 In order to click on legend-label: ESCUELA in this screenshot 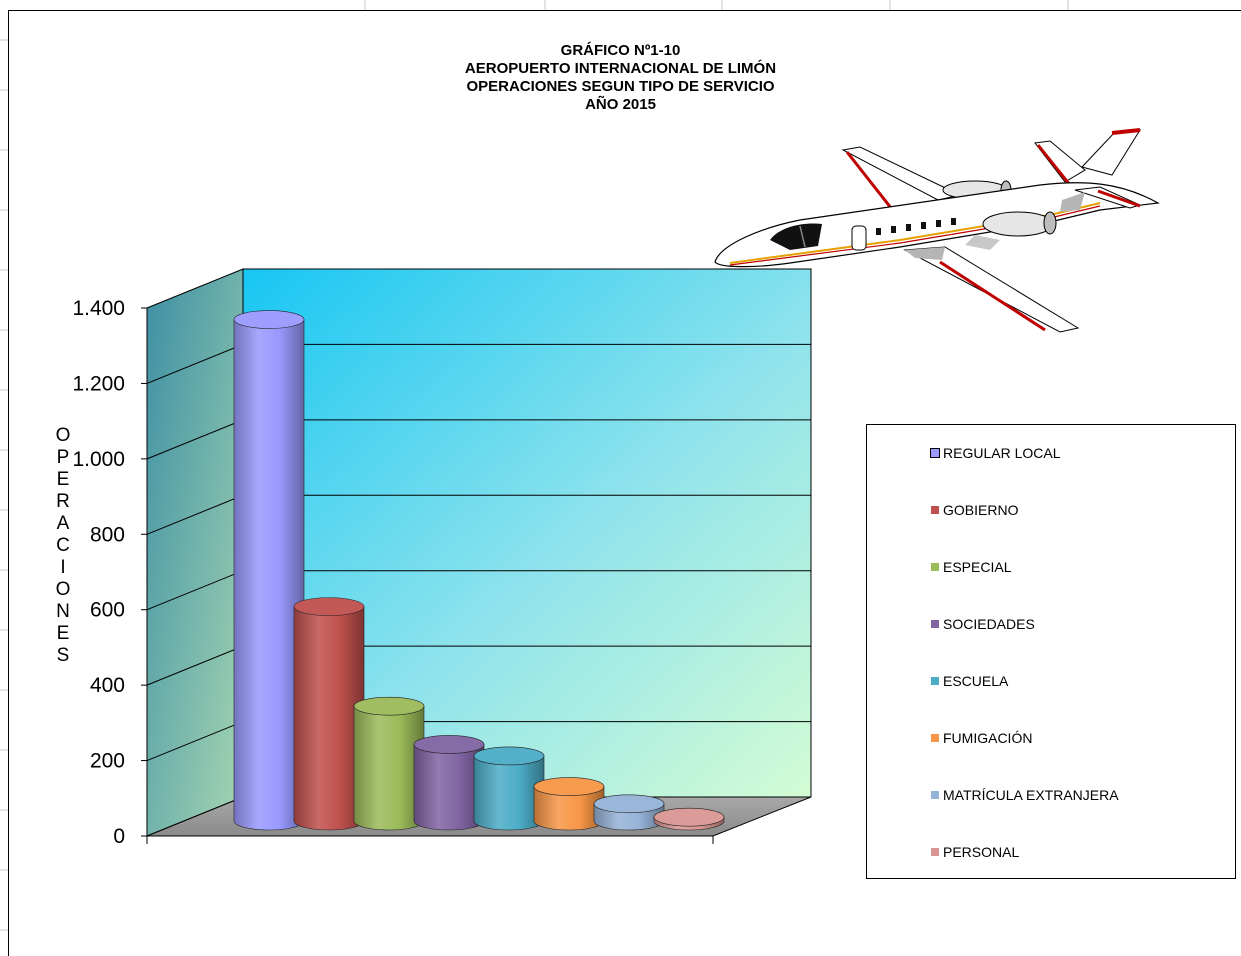, I will do `click(976, 681)`.